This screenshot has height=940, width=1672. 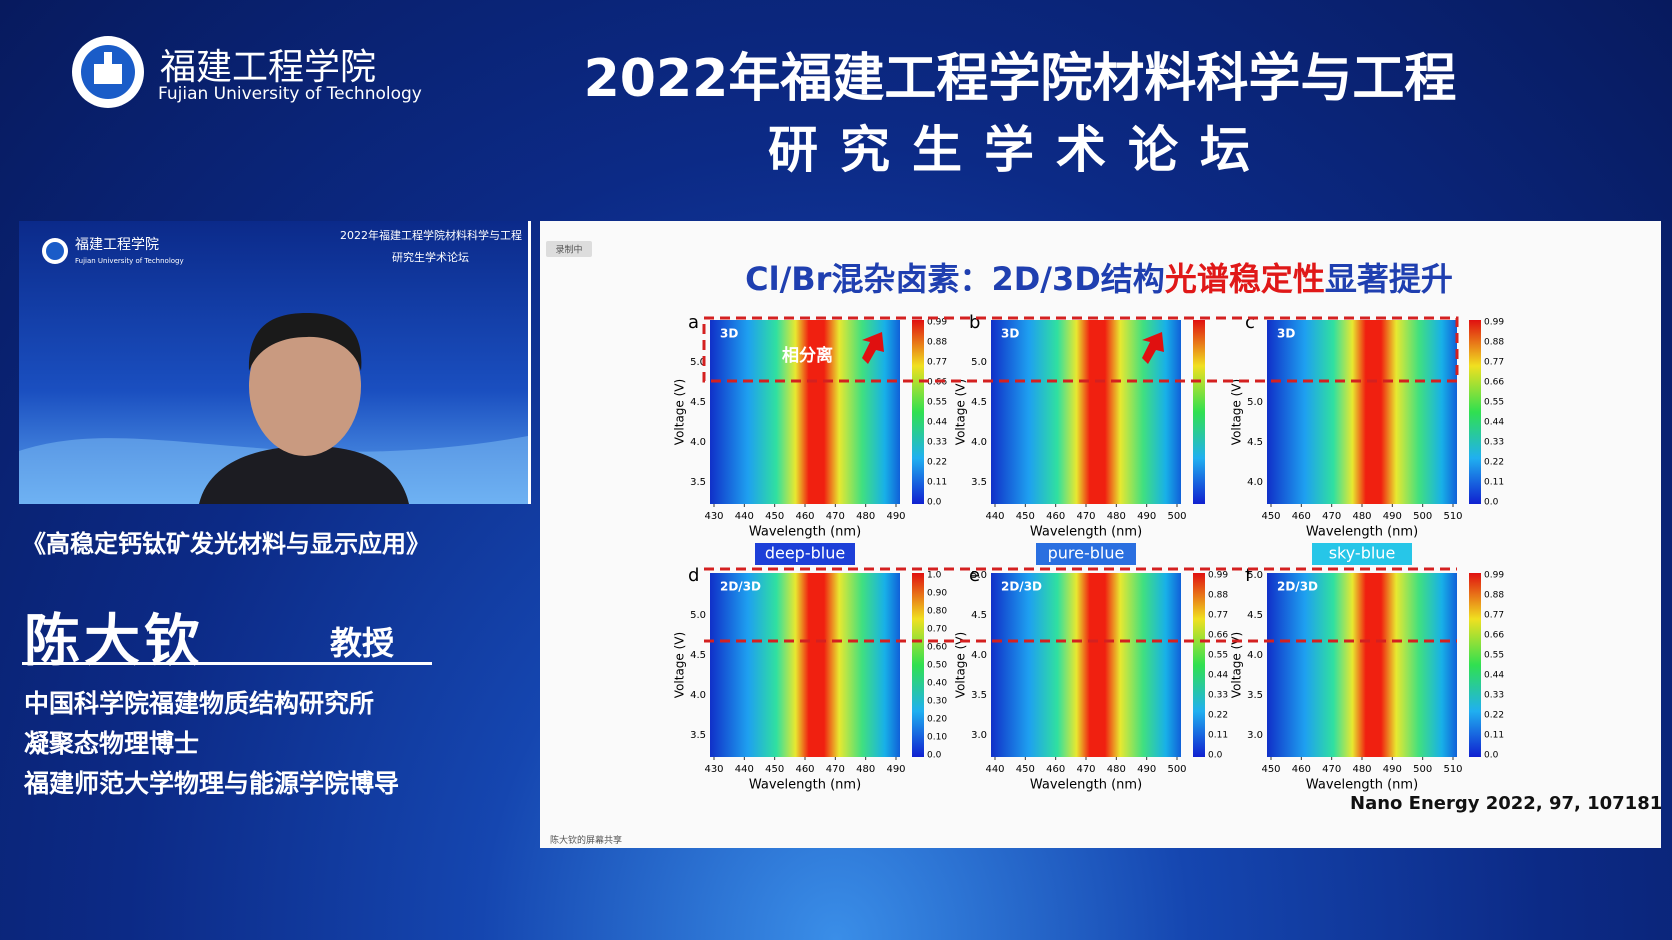 I want to click on divider, so click(x=227, y=663).